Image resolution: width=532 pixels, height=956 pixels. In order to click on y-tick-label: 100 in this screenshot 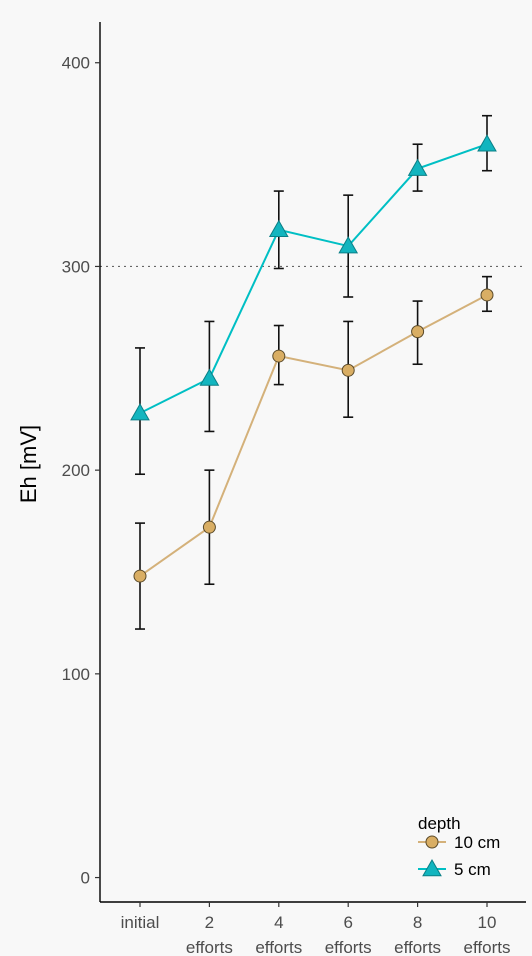, I will do `click(76, 674)`.